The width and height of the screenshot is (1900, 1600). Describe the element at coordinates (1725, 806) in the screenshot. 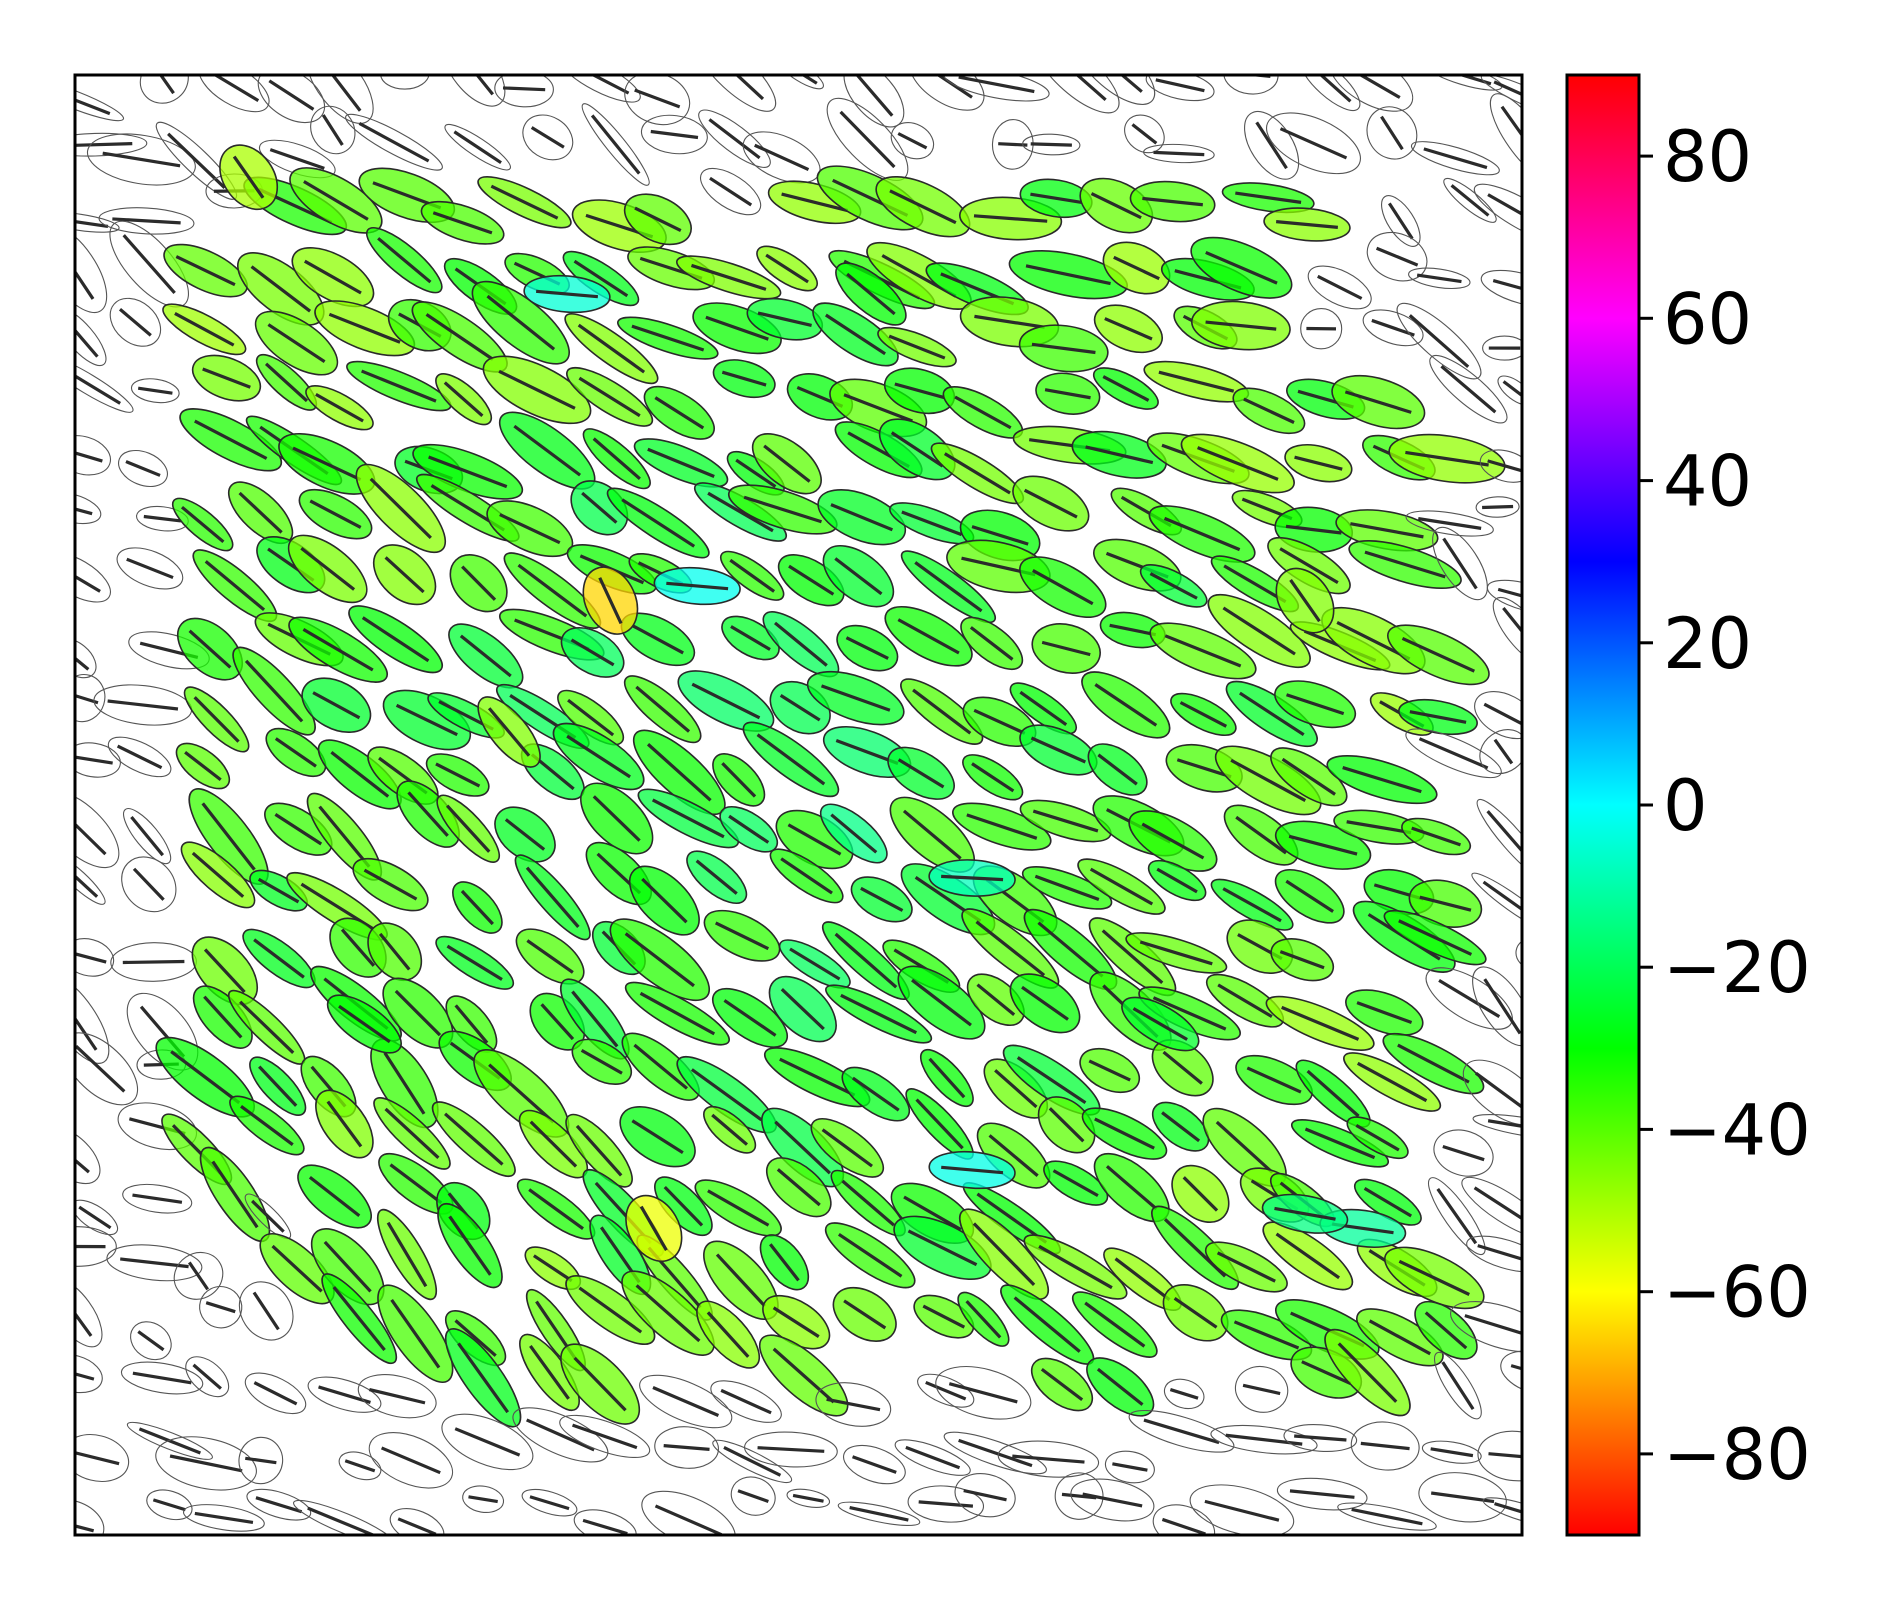

I see `colorbar-ticks: 80 60 40 20 0 −20 −40 −60 −80` at that location.